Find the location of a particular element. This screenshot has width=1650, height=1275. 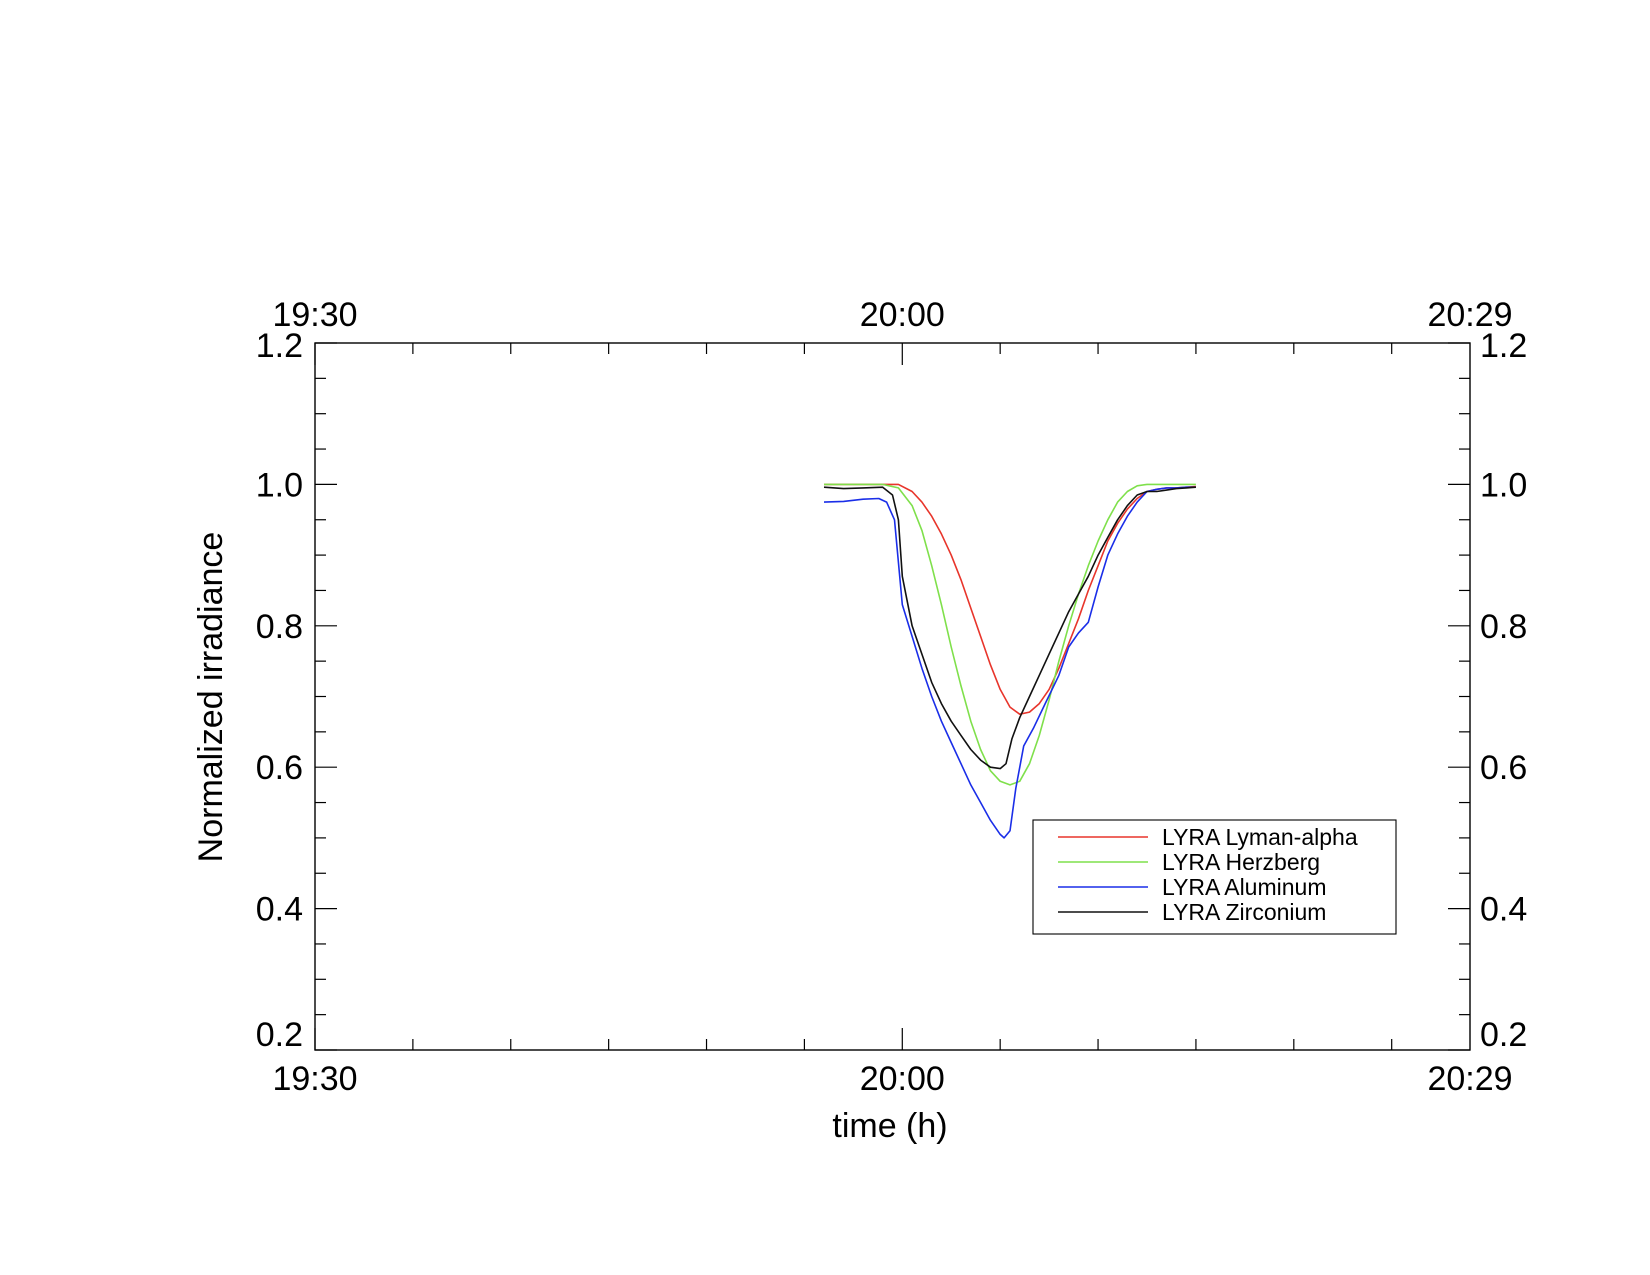

legend-box is located at coordinates (1214, 877).